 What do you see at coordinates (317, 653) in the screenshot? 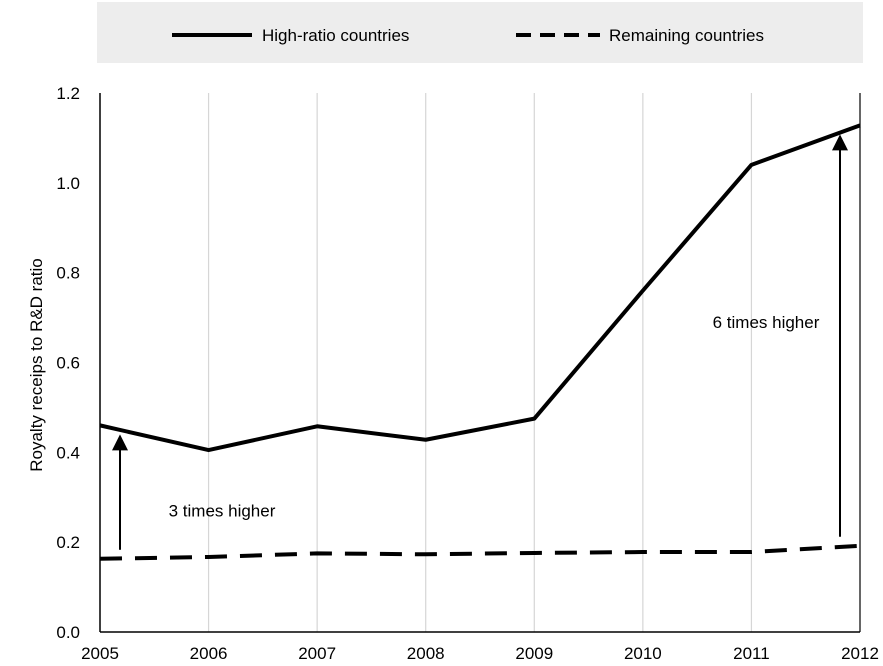
I see `x-tick-label: 2007` at bounding box center [317, 653].